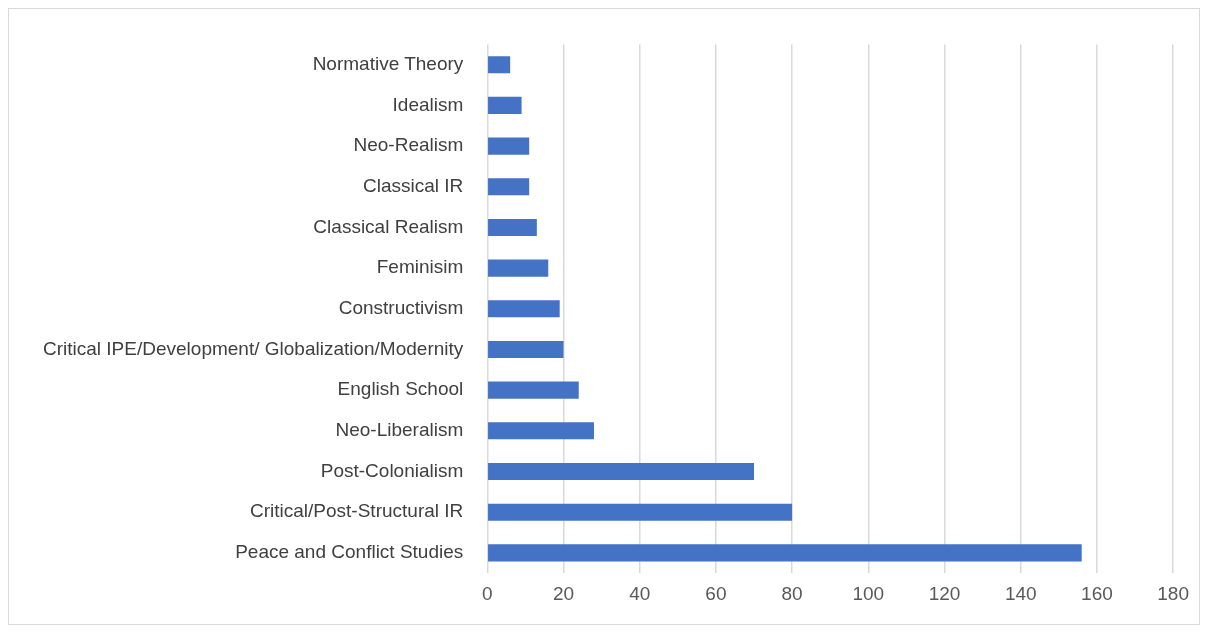 The width and height of the screenshot is (1208, 633). I want to click on x-tick-label: 160, so click(1097, 593).